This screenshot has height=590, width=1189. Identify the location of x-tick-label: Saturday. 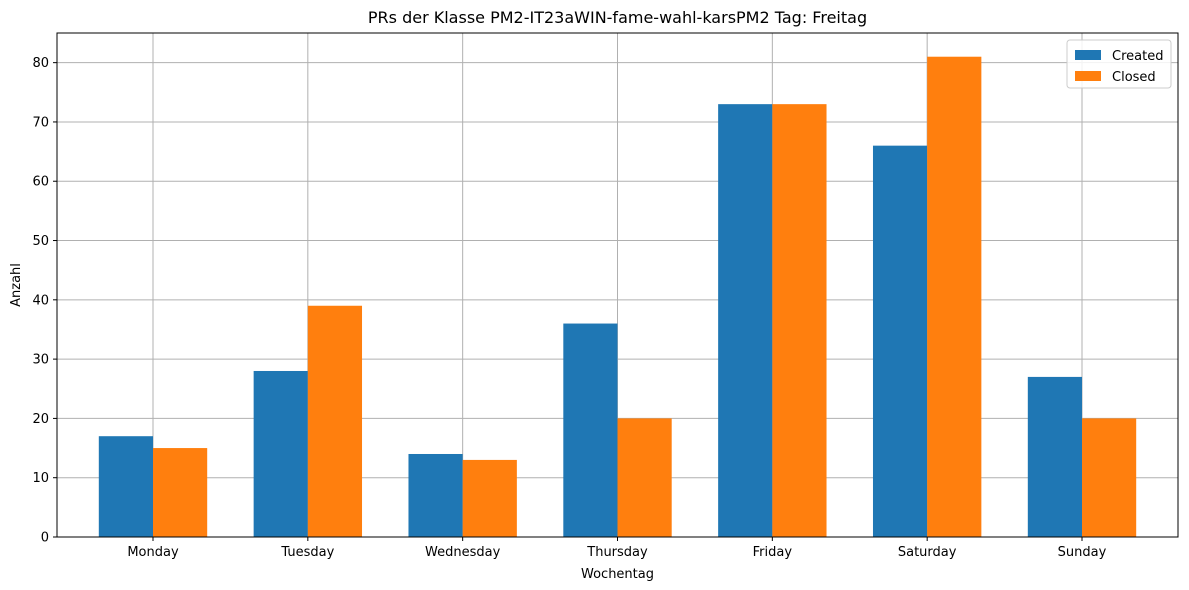
(927, 552).